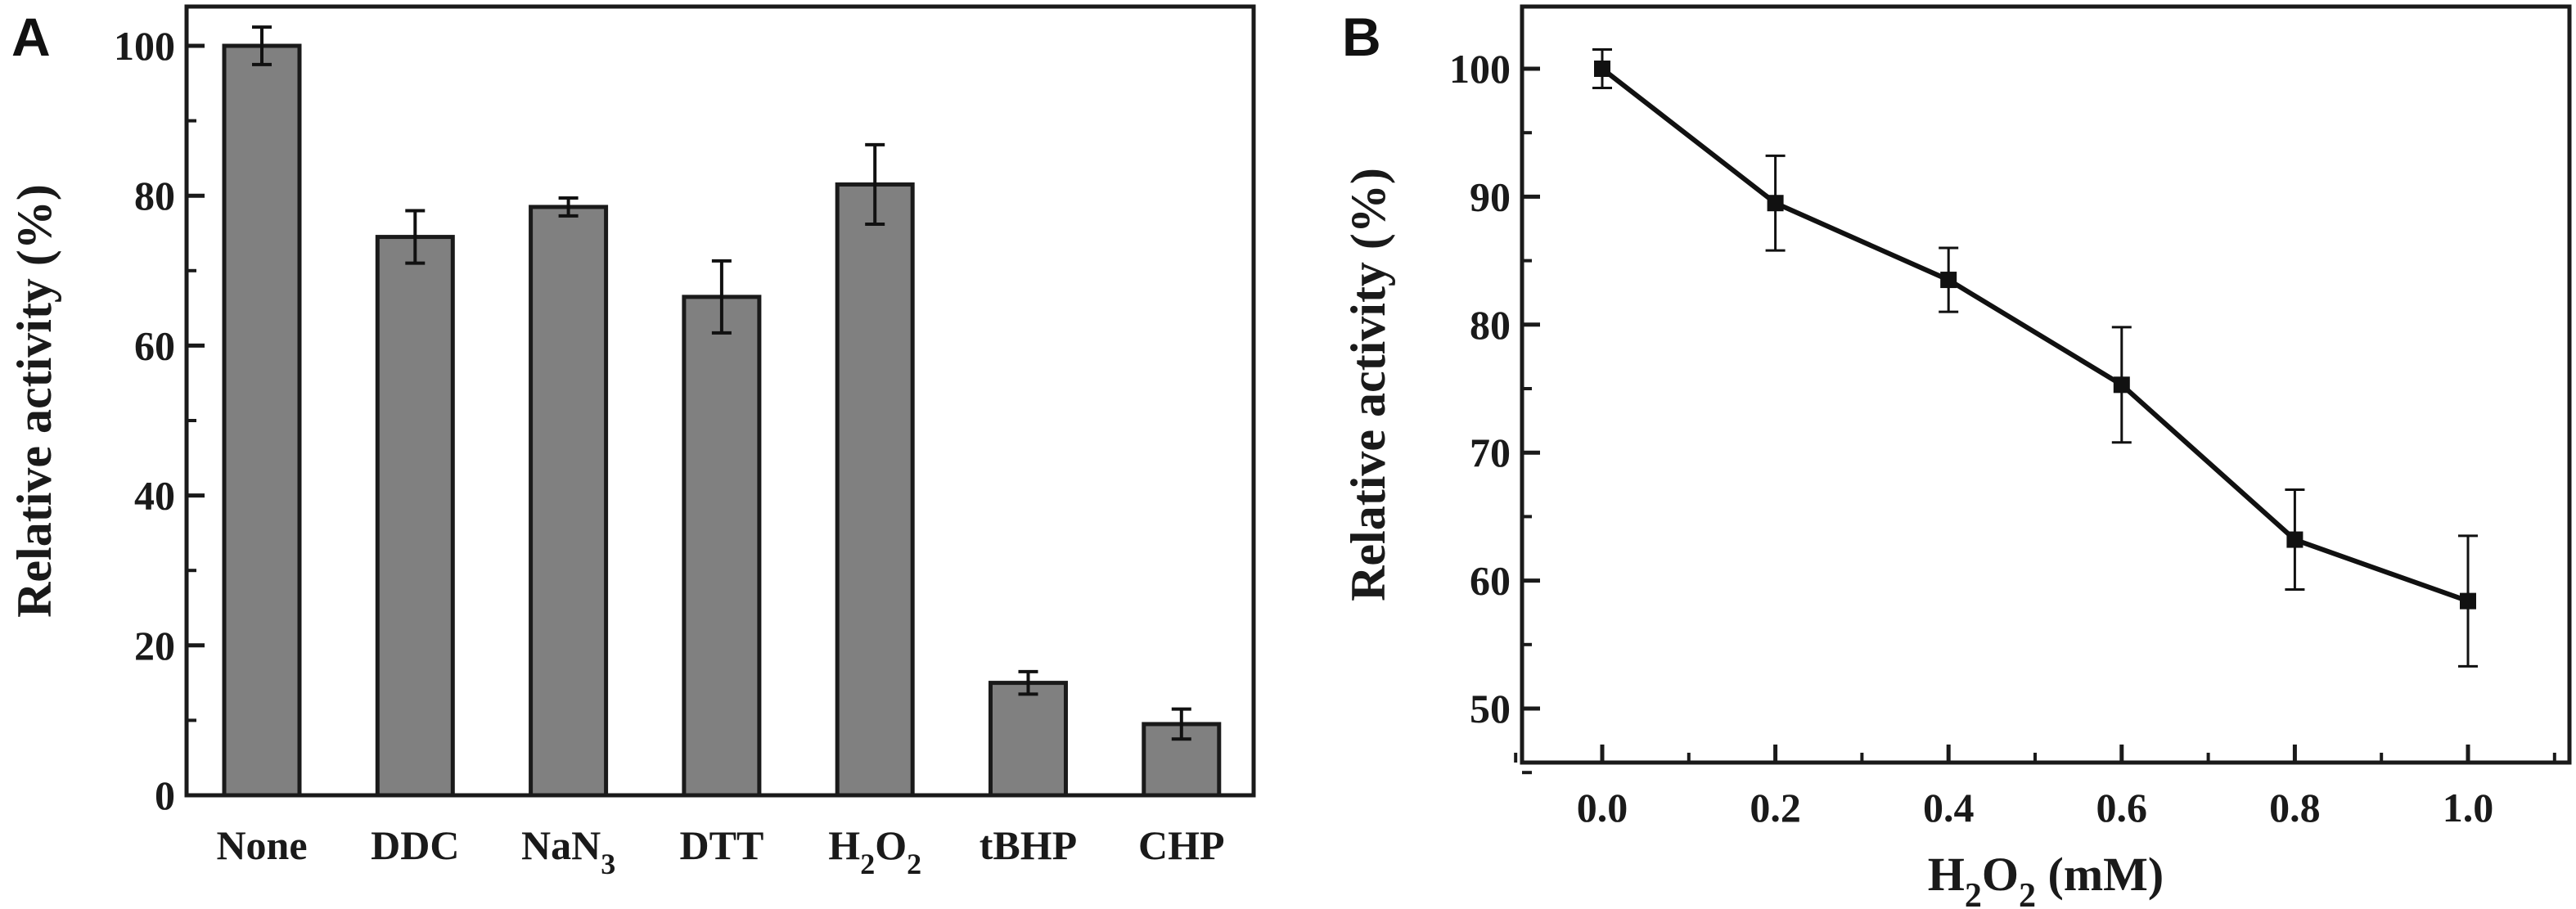 Image resolution: width=2576 pixels, height=909 pixels. Describe the element at coordinates (31, 37) in the screenshot. I see `panel-letter-a: A` at that location.